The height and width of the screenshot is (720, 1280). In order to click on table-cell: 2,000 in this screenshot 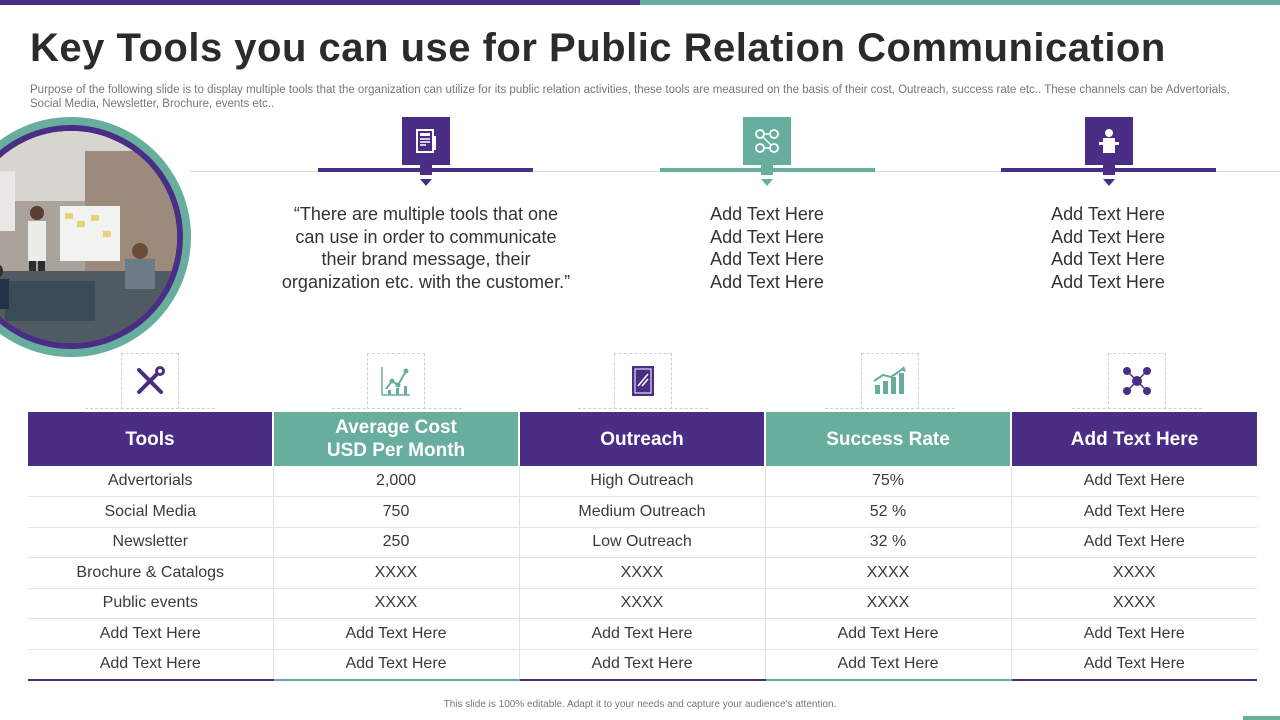, I will do `click(396, 481)`.